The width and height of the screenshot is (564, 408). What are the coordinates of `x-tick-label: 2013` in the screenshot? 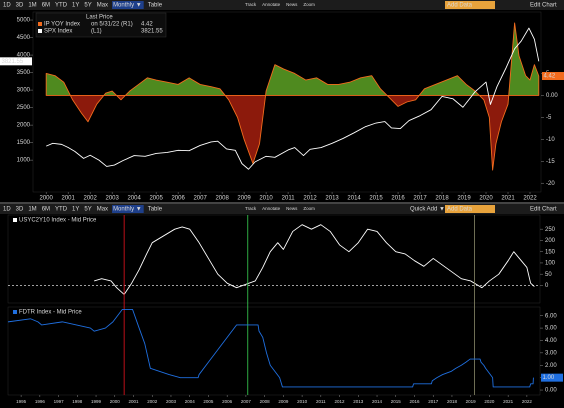 It's located at (358, 401).